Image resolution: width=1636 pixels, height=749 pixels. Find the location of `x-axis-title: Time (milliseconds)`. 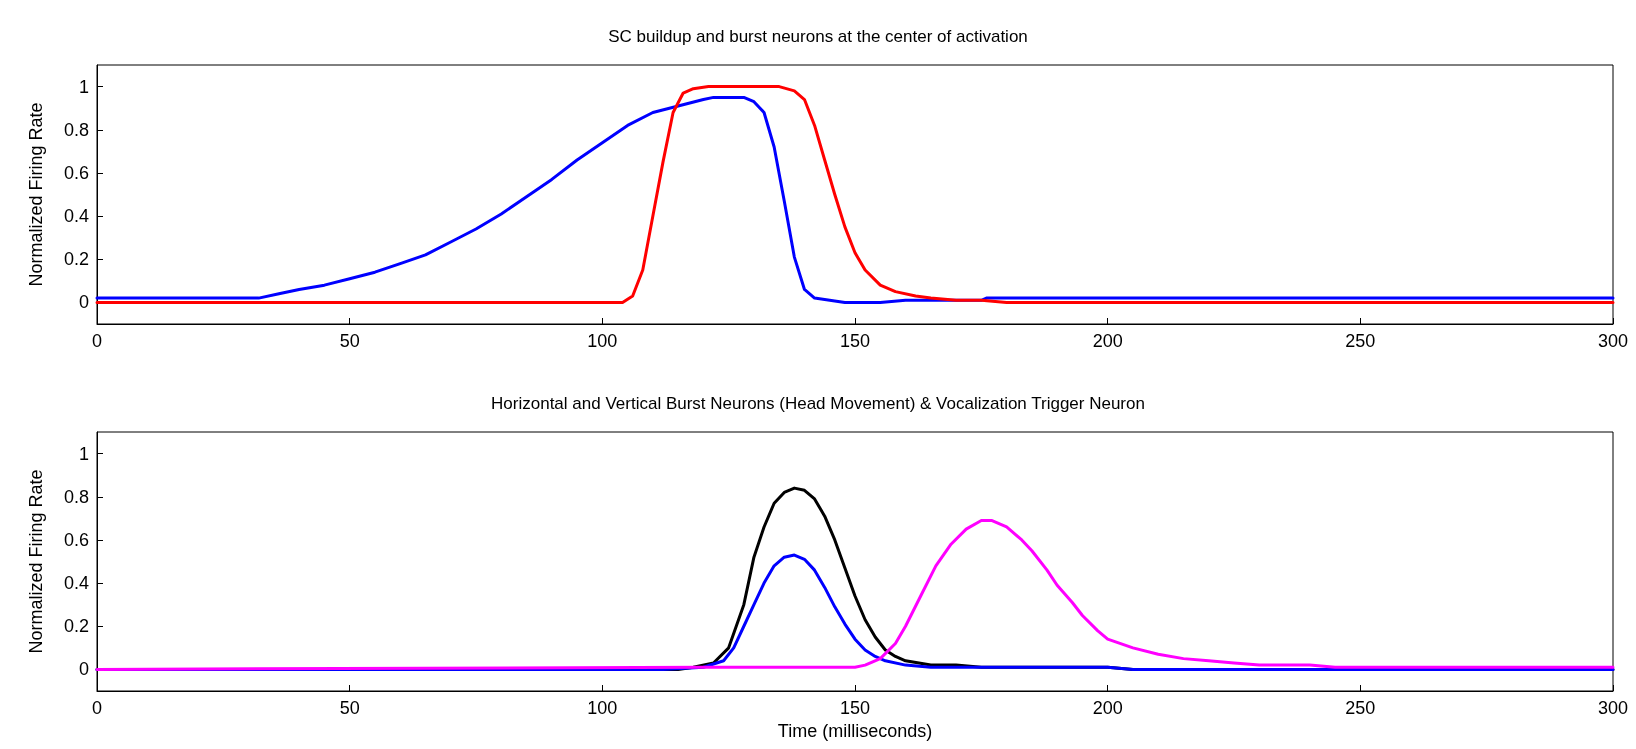

x-axis-title: Time (milliseconds) is located at coordinates (855, 730).